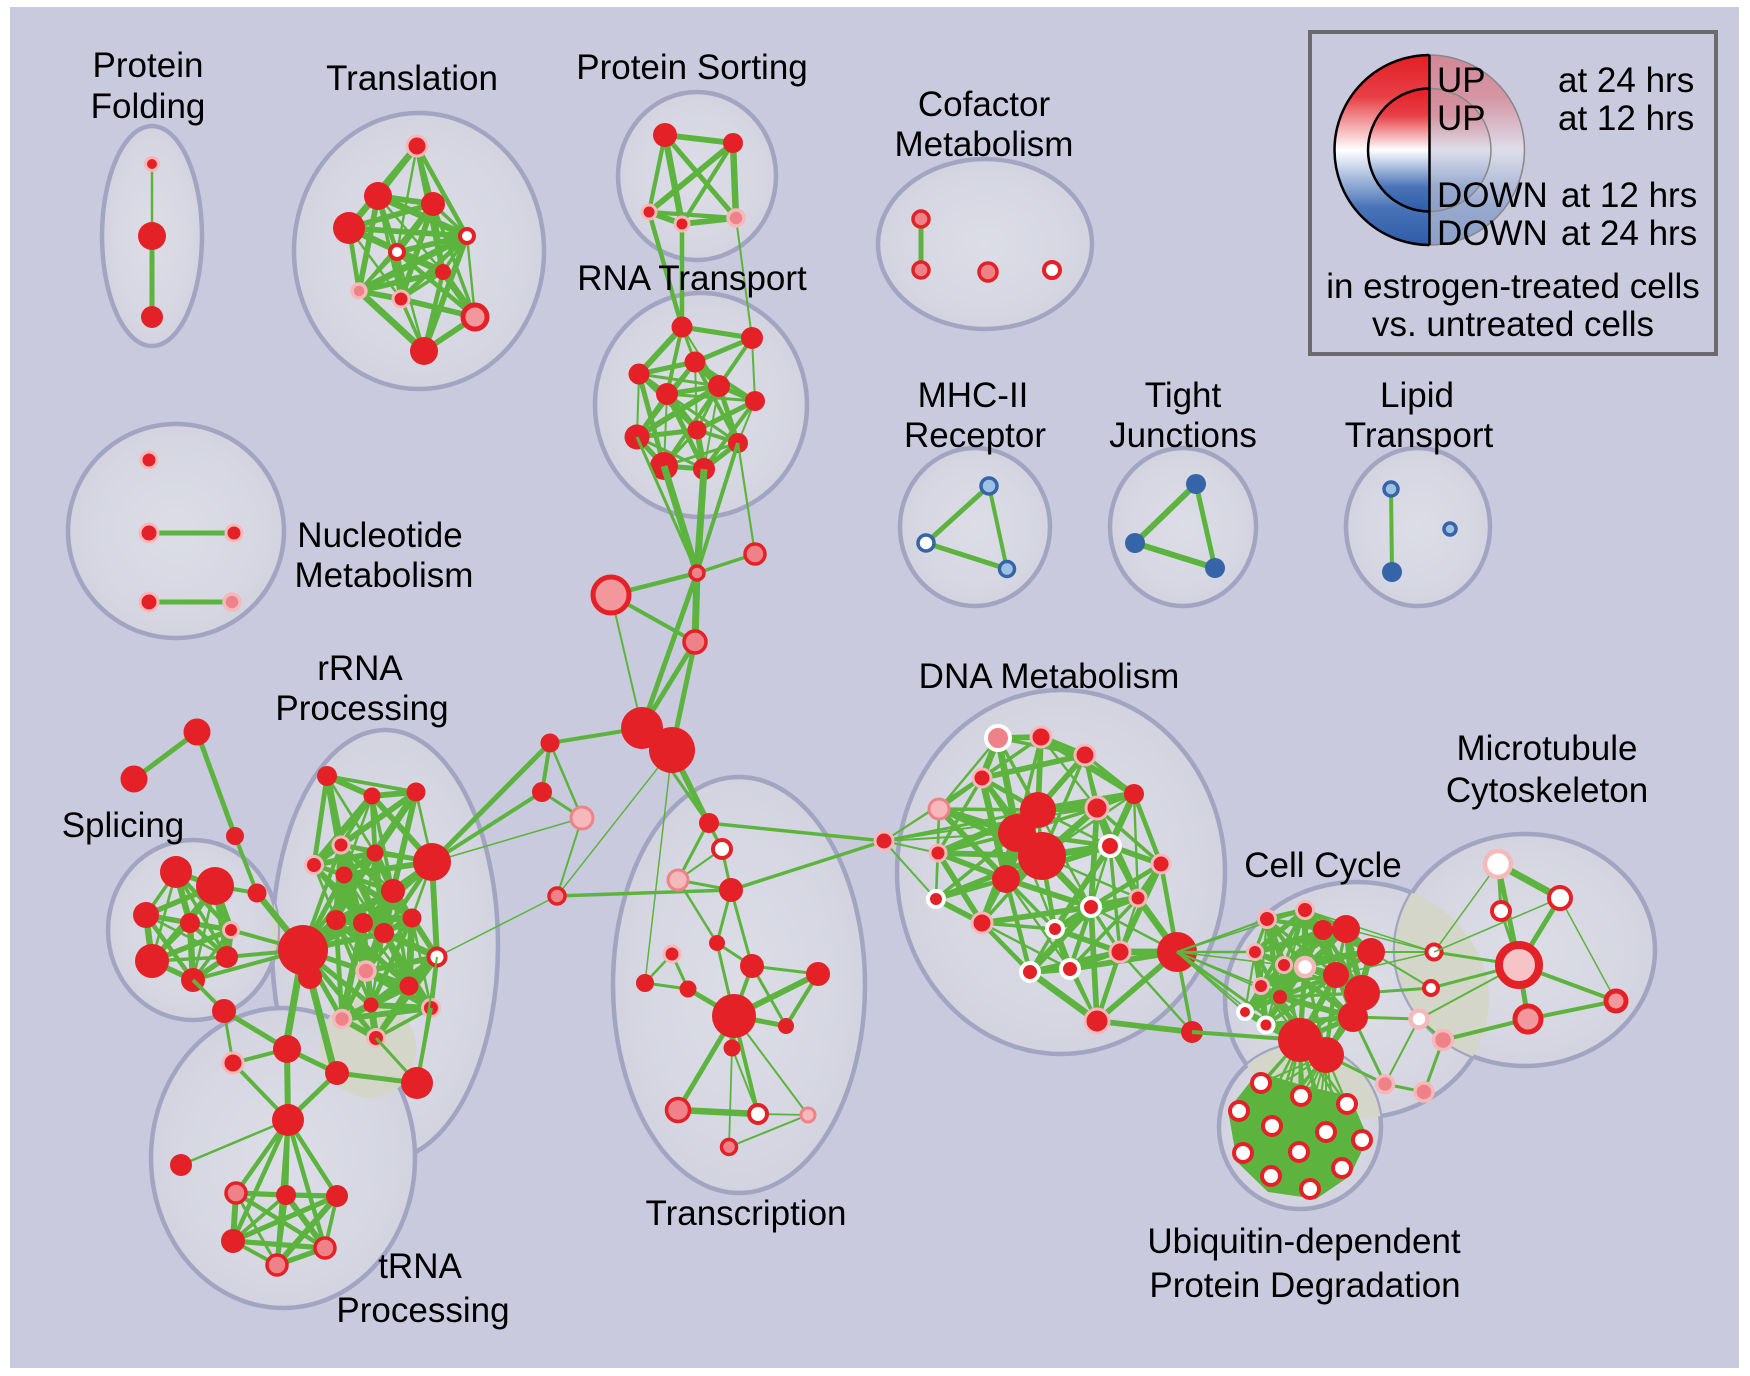 The image size is (1750, 1376). What do you see at coordinates (360, 668) in the screenshot?
I see `svg-text: rRNA` at bounding box center [360, 668].